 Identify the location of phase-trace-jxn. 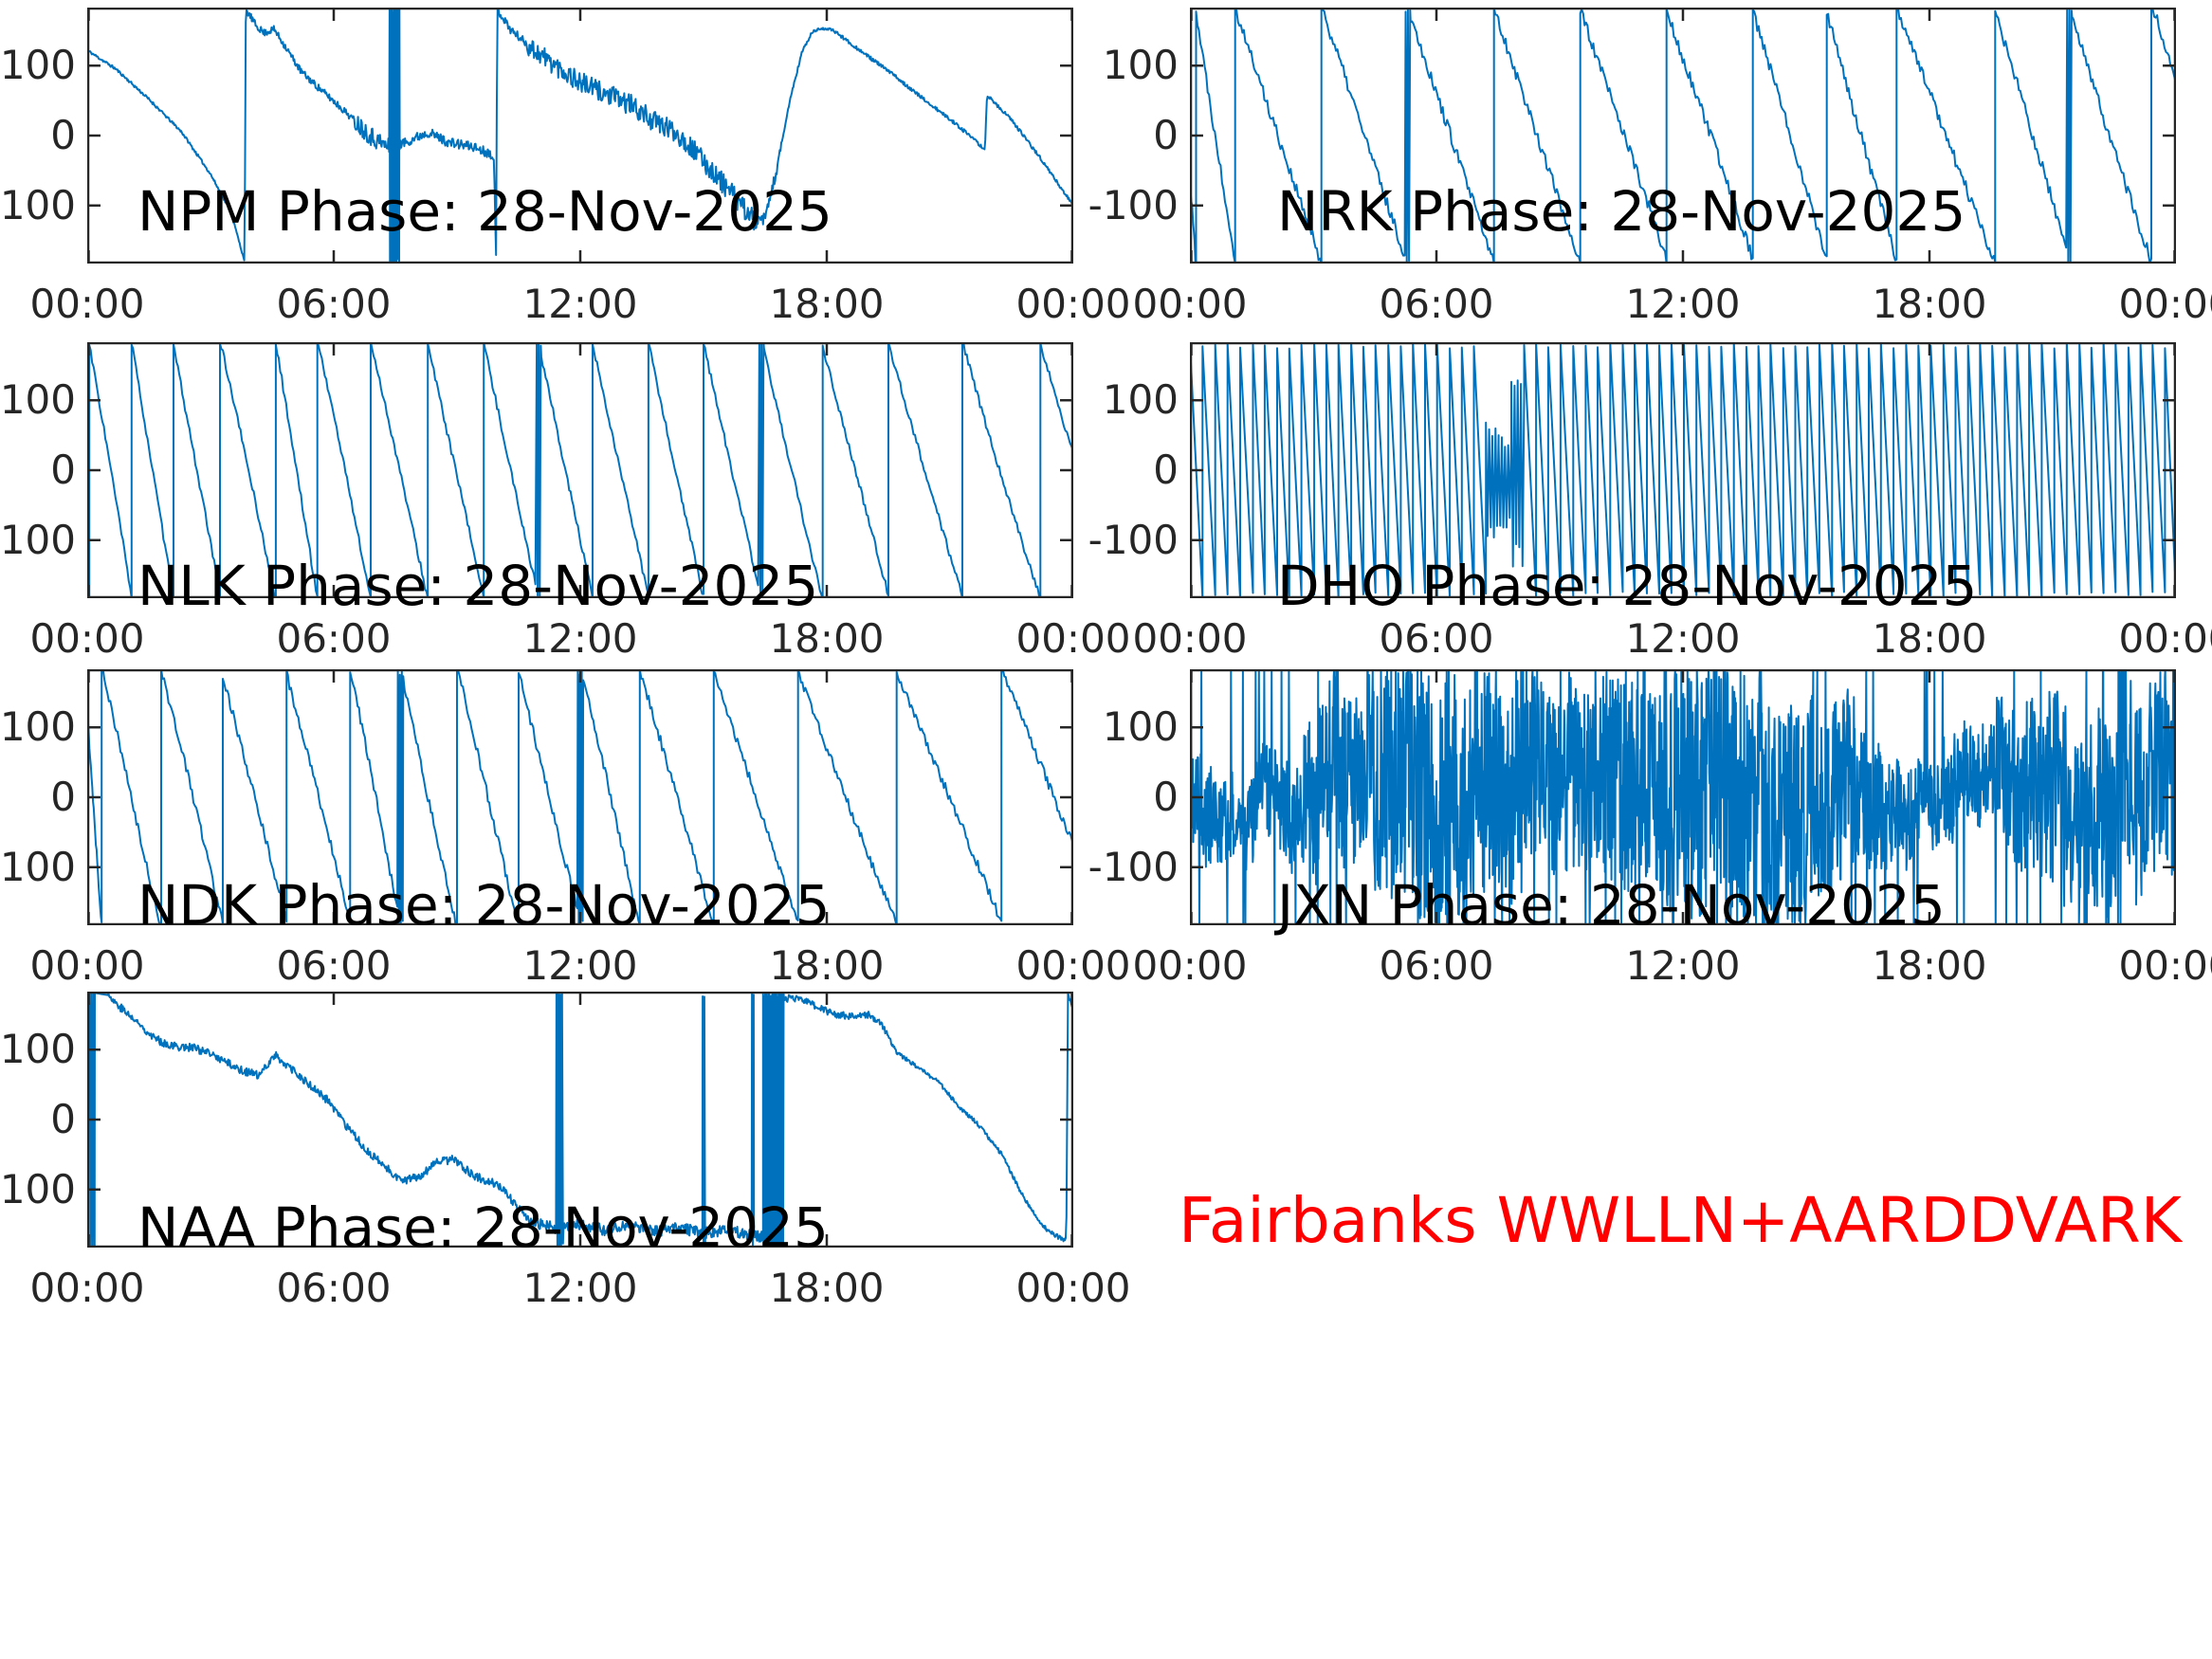
(1683, 797).